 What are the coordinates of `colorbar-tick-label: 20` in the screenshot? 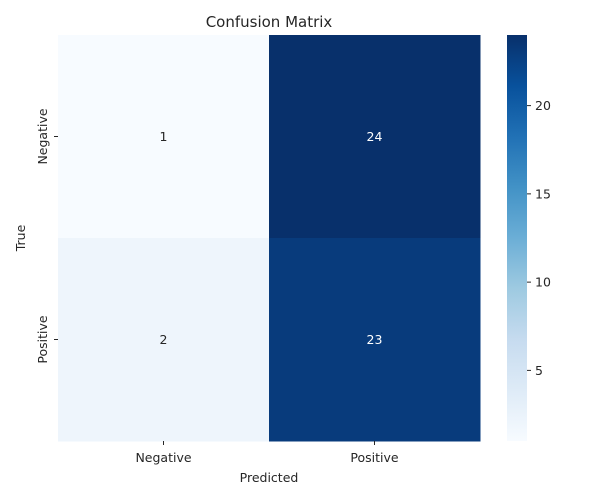 It's located at (543, 105).